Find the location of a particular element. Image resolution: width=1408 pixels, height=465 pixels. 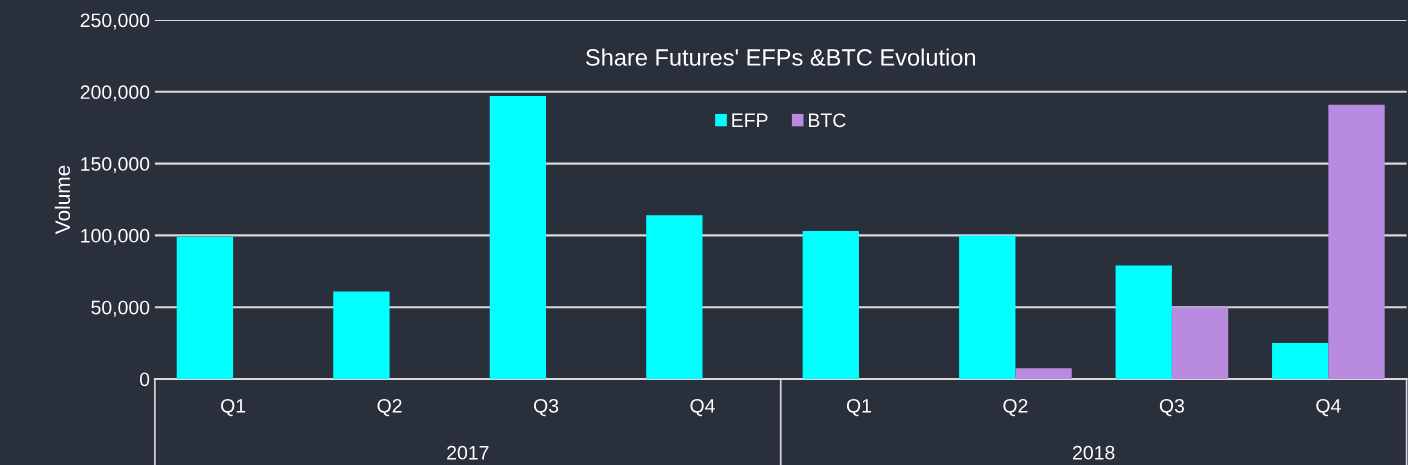

legend-label: EFP is located at coordinates (750, 120).